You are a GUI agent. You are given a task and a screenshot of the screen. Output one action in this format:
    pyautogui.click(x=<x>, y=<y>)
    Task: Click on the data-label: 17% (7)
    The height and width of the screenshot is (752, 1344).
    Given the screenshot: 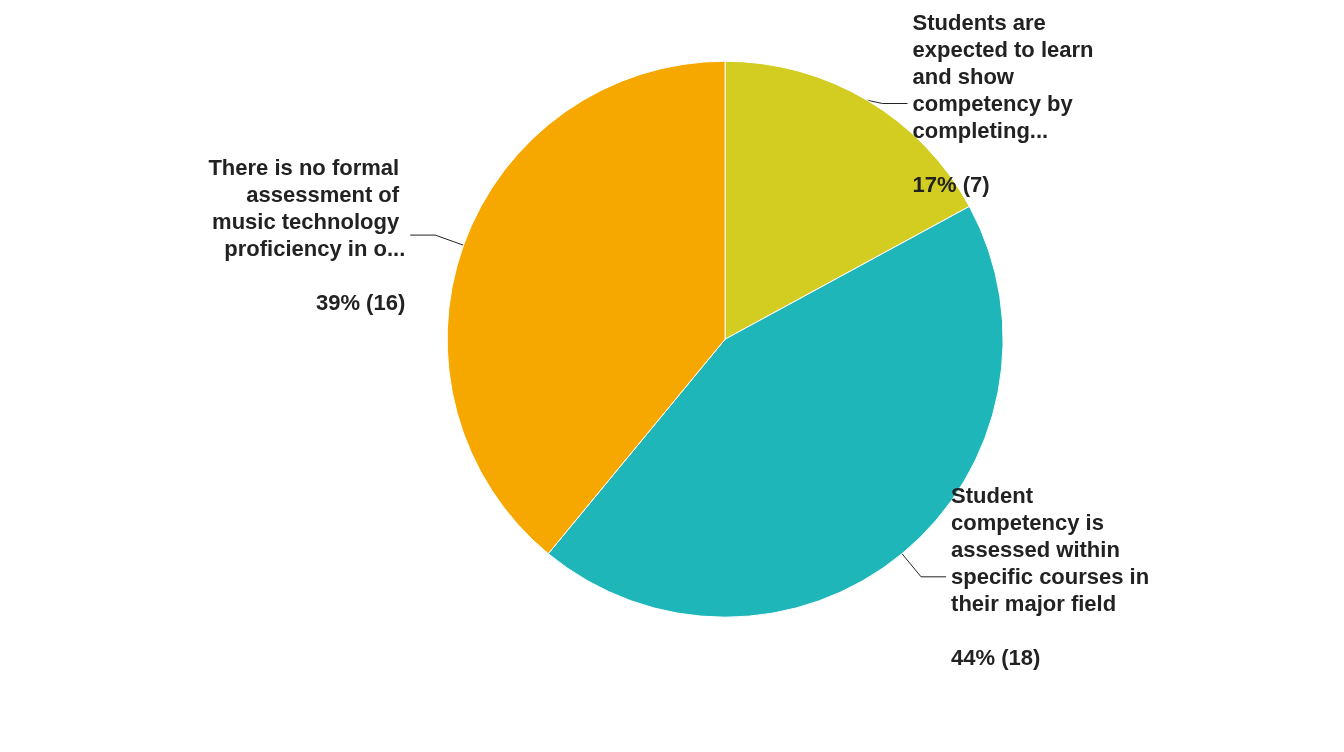 What is the action you would take?
    pyautogui.click(x=951, y=184)
    